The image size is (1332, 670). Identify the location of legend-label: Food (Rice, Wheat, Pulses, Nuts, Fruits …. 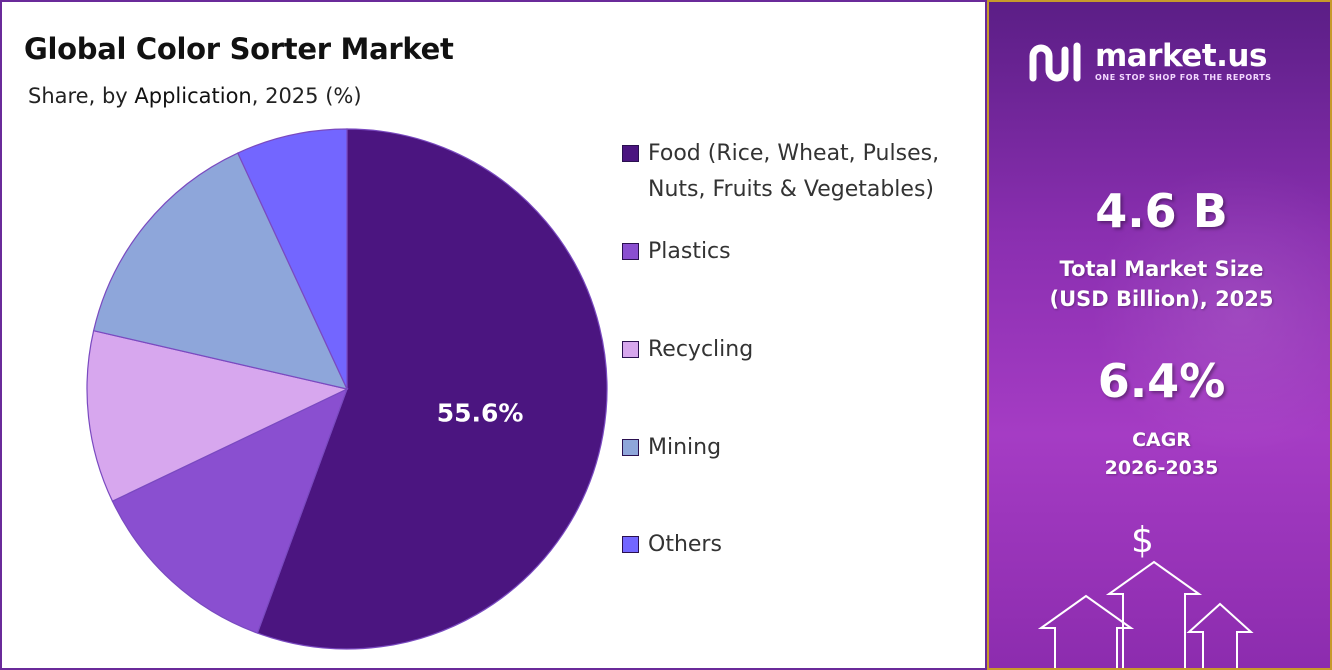
(794, 171).